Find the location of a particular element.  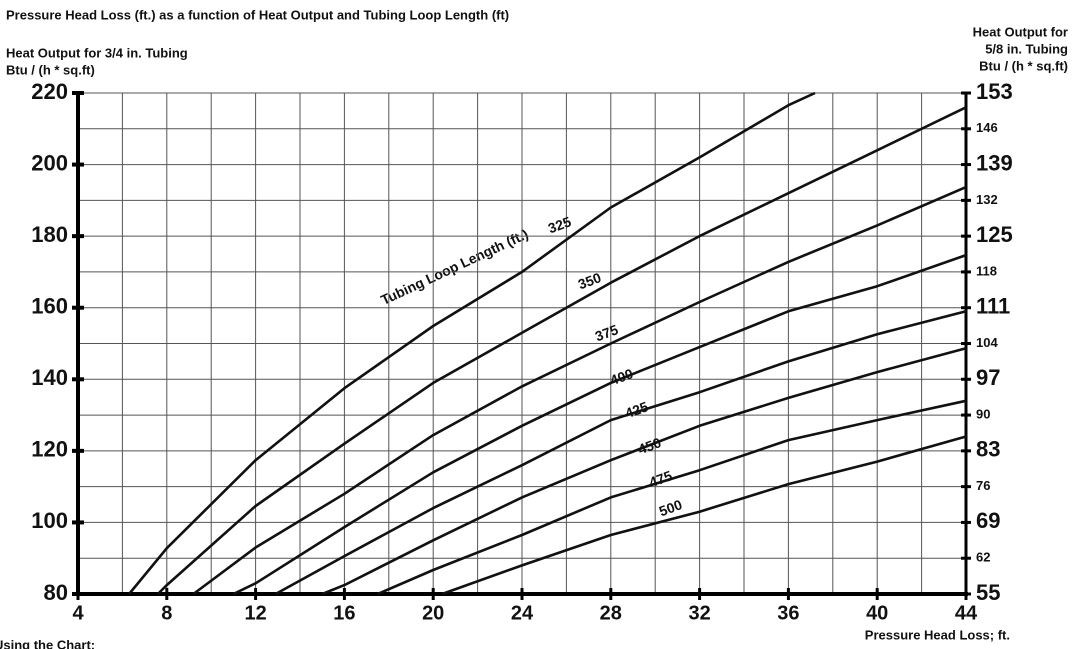

x-tick-label: 32 is located at coordinates (699, 613).